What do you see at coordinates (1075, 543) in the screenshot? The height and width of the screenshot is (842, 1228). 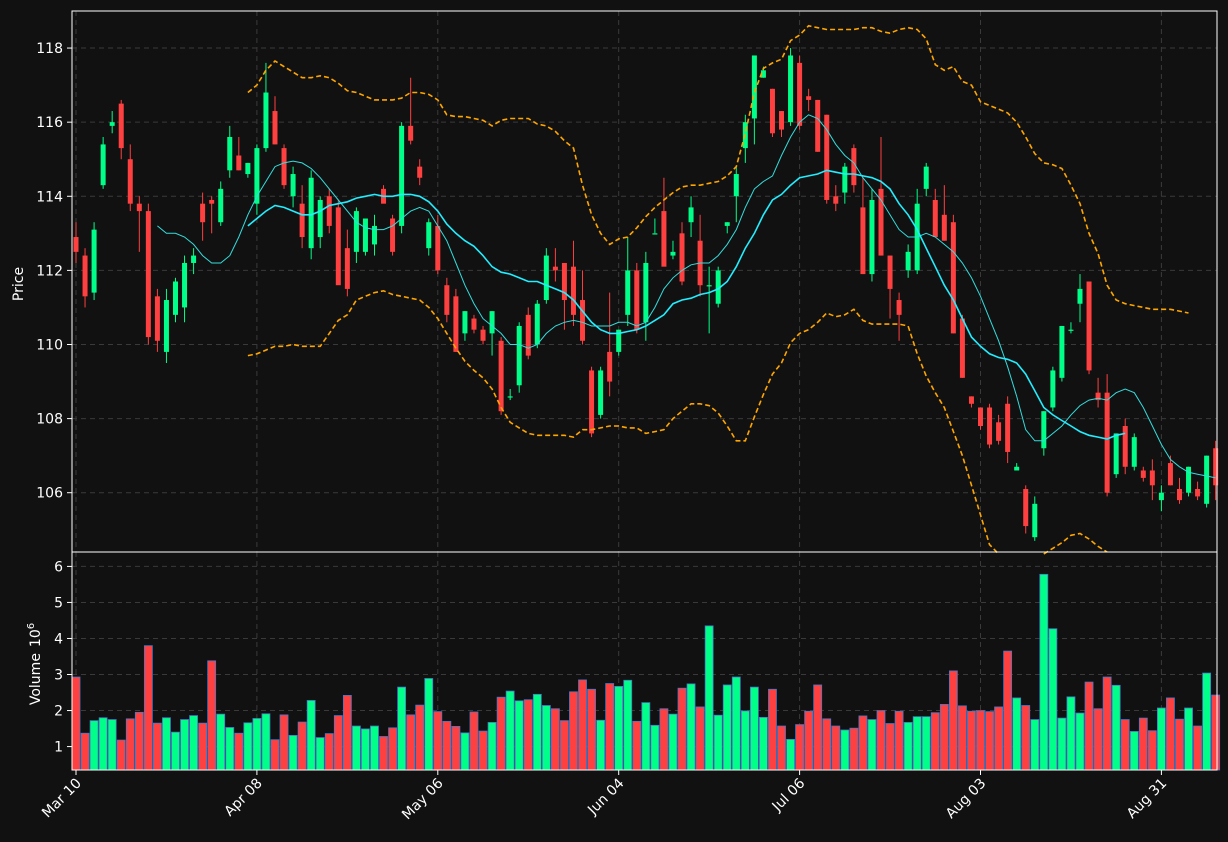 I see `bollinger-lower-tail-line` at bounding box center [1075, 543].